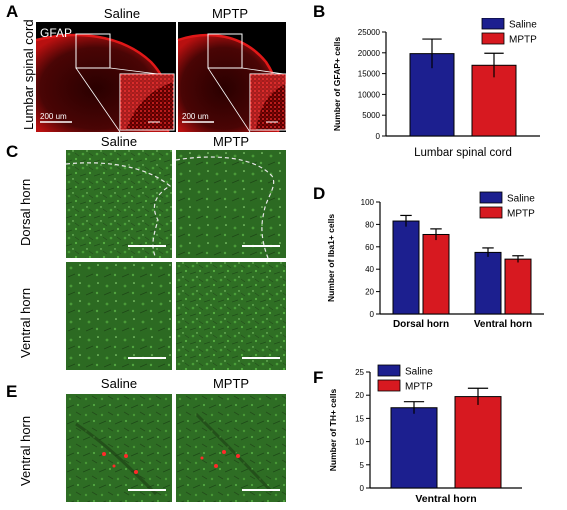  What do you see at coordinates (231, 316) in the screenshot?
I see `micrograph-c-ventral-mptp` at bounding box center [231, 316].